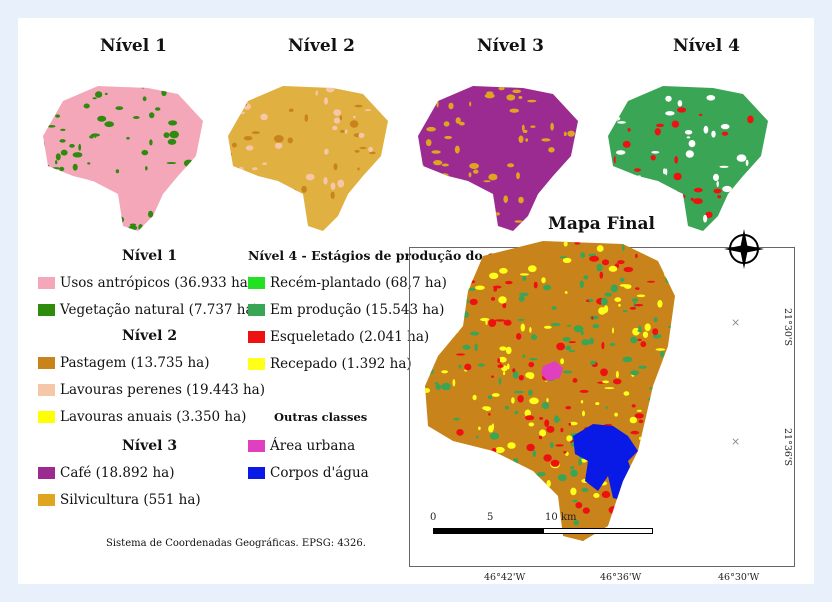 This screenshot has height=602, width=832. Describe the element at coordinates (347, 283) in the screenshot. I see `legend-item: Recém-plantado (68,7 ha)` at that location.